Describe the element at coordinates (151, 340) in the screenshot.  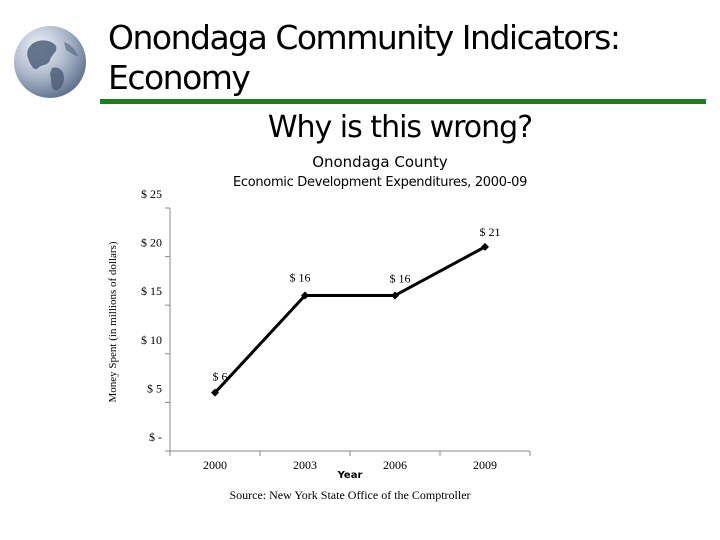
I see `y-tick-label: $ 10` at that location.